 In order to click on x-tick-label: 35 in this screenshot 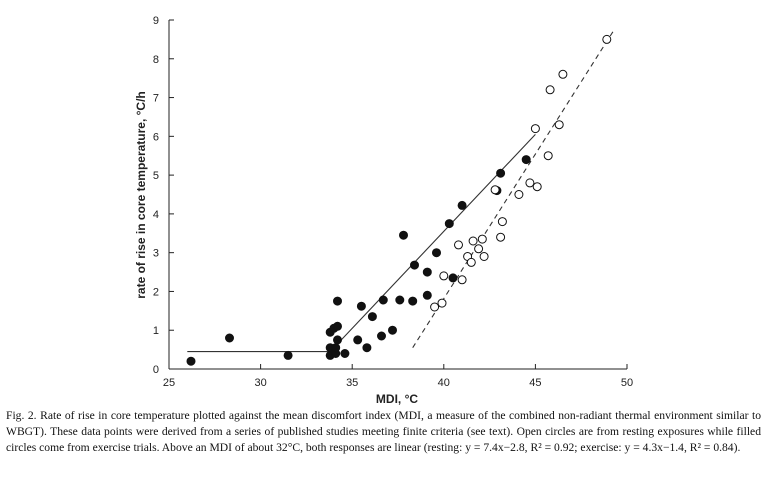, I will do `click(352, 383)`.